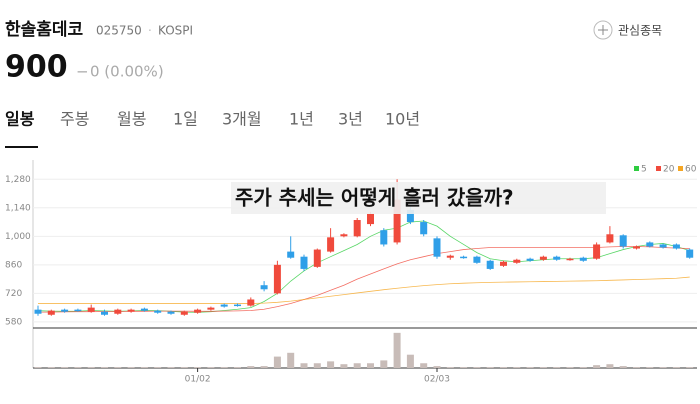 The image size is (700, 404). I want to click on tab: 주봉, so click(74, 119).